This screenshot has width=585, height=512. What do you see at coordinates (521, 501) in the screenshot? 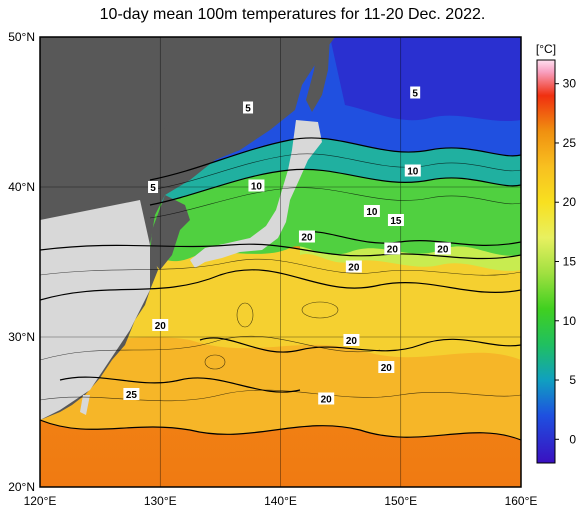
I see `lon-tick-label: 160°E` at bounding box center [521, 501].